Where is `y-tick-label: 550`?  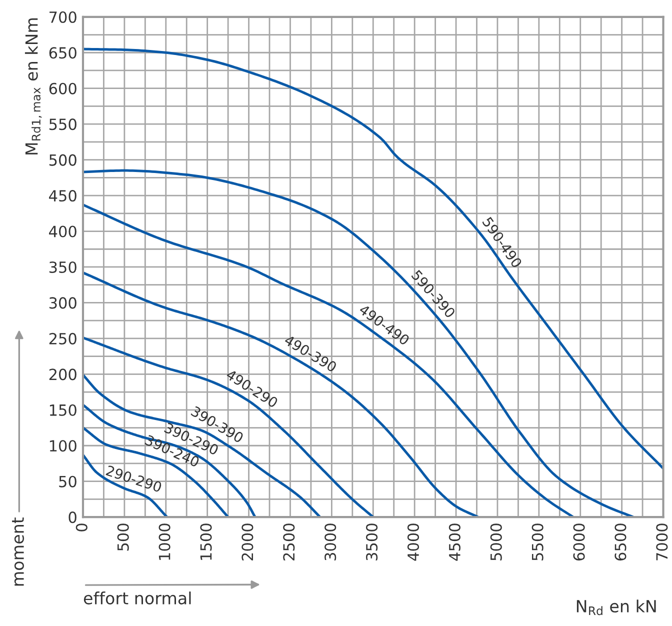
y-tick-label: 550 is located at coordinates (62, 124).